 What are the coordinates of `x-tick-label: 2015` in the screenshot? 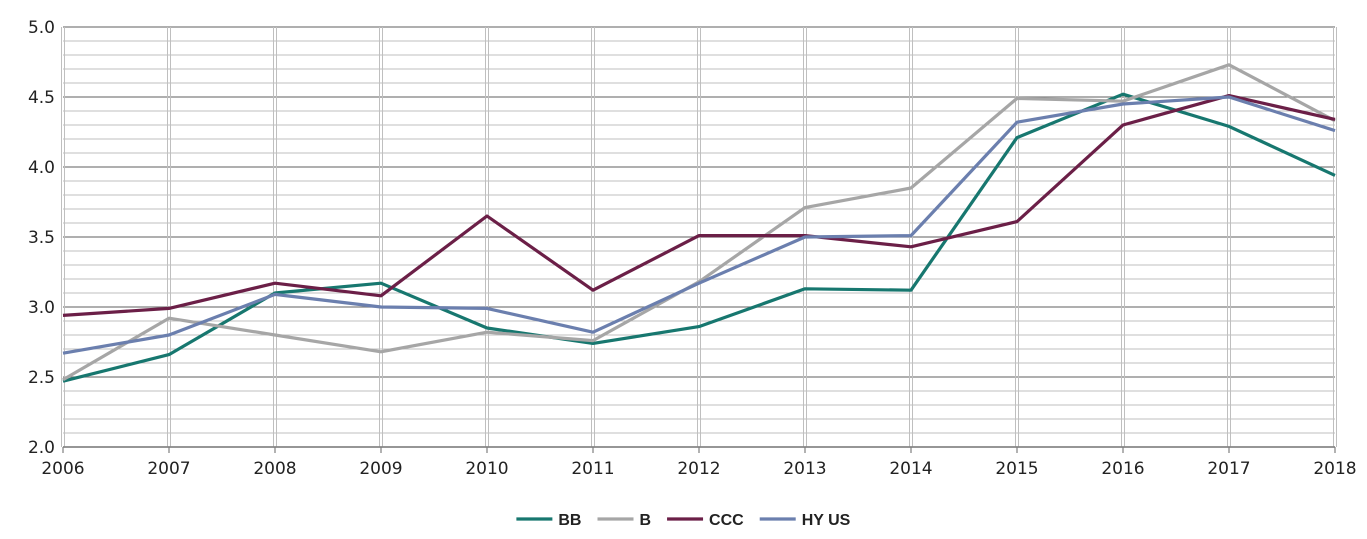 It's located at (1016, 469).